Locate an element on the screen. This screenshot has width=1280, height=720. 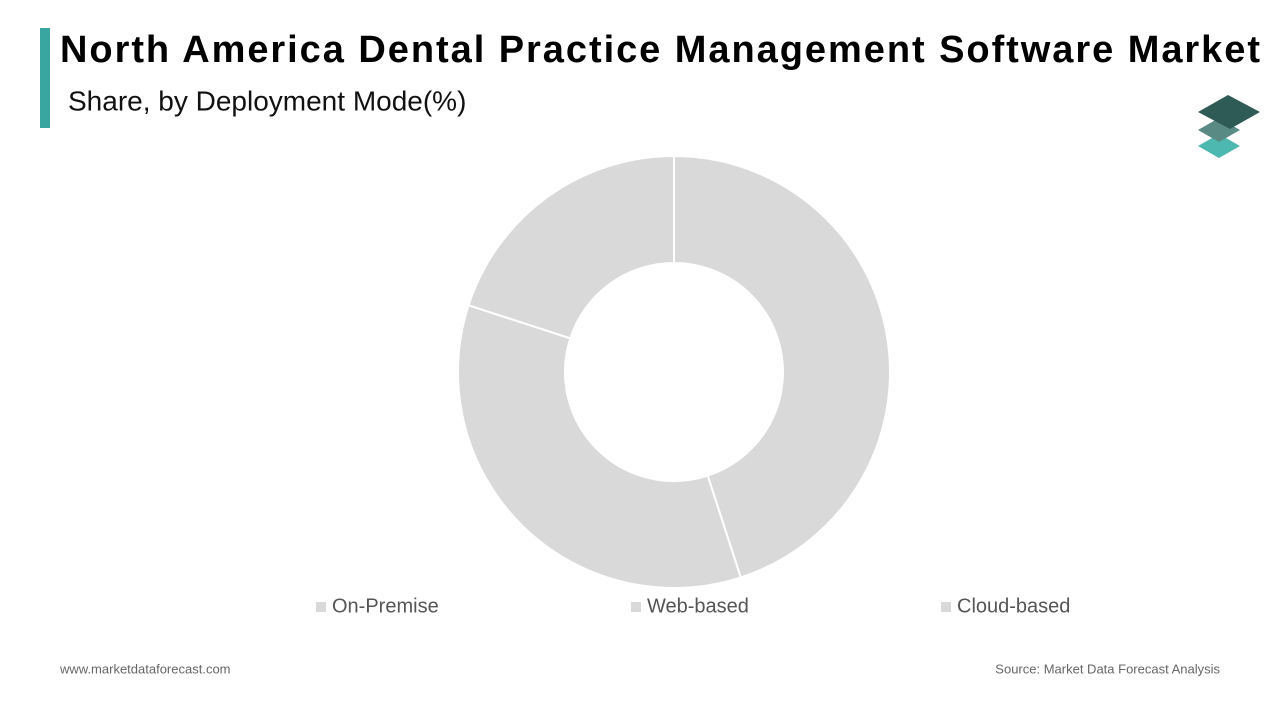
chart-subtitle: Share, by Deployment Mode(%) is located at coordinates (267, 100).